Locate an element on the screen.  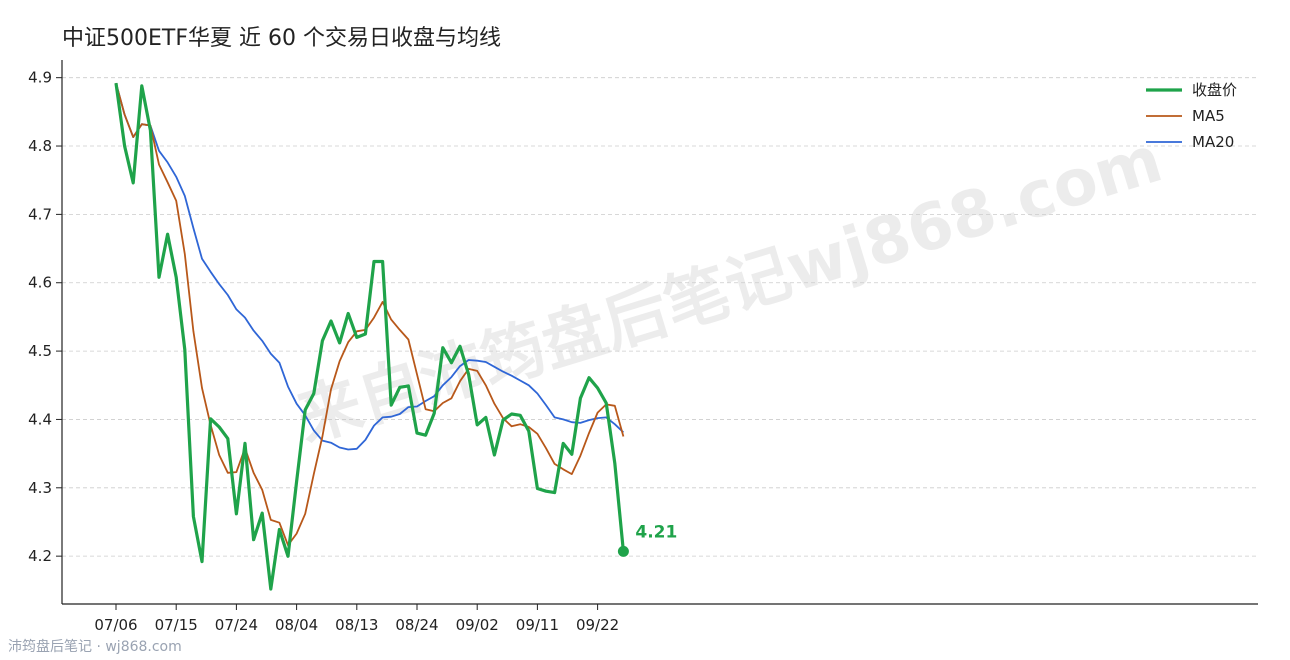
y-tick-label: 4.2 is located at coordinates (40, 556).